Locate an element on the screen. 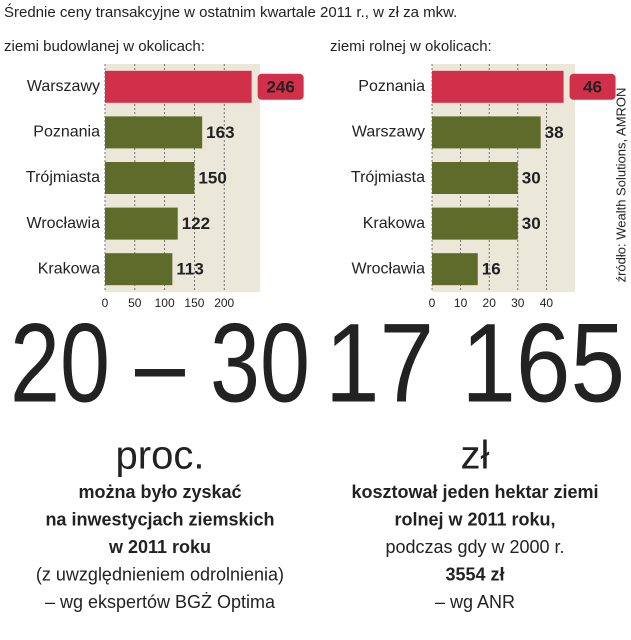  stat-line: kosztował jeden hektar ziemi is located at coordinates (474, 492).